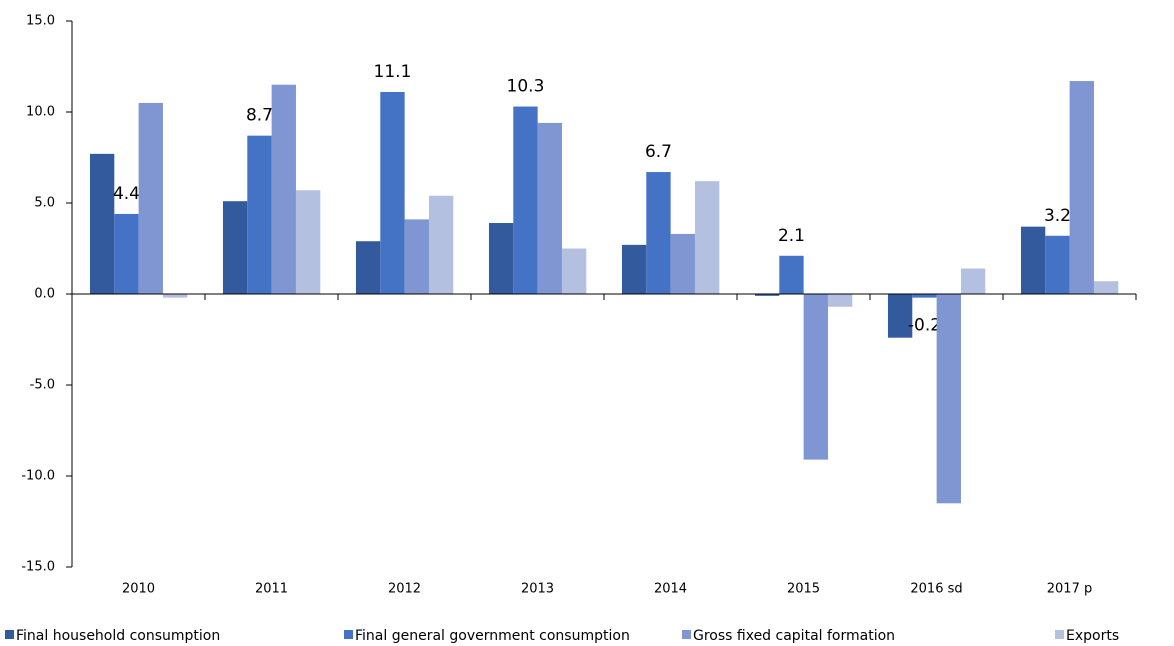 The height and width of the screenshot is (646, 1174). Describe the element at coordinates (393, 72) in the screenshot. I see `data-label: 11.1` at that location.